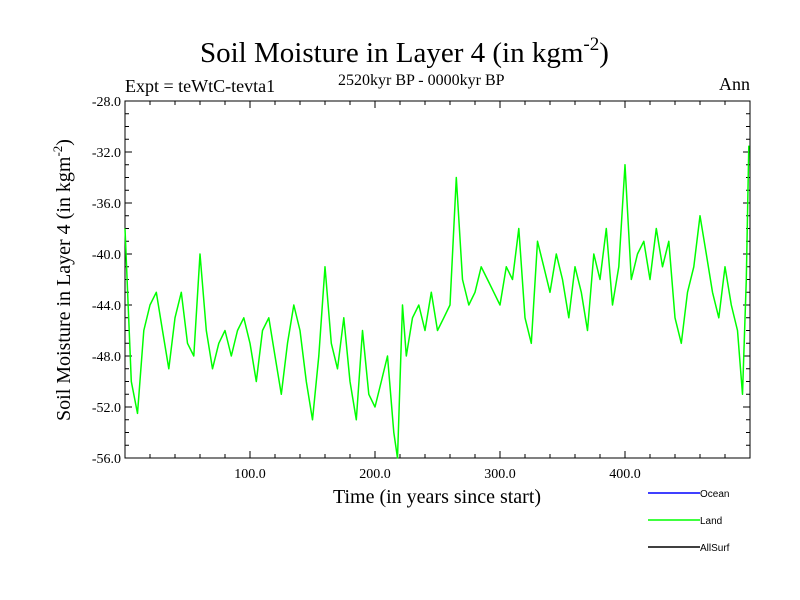  What do you see at coordinates (375, 474) in the screenshot?
I see `x-tick-label: 200.0` at bounding box center [375, 474].